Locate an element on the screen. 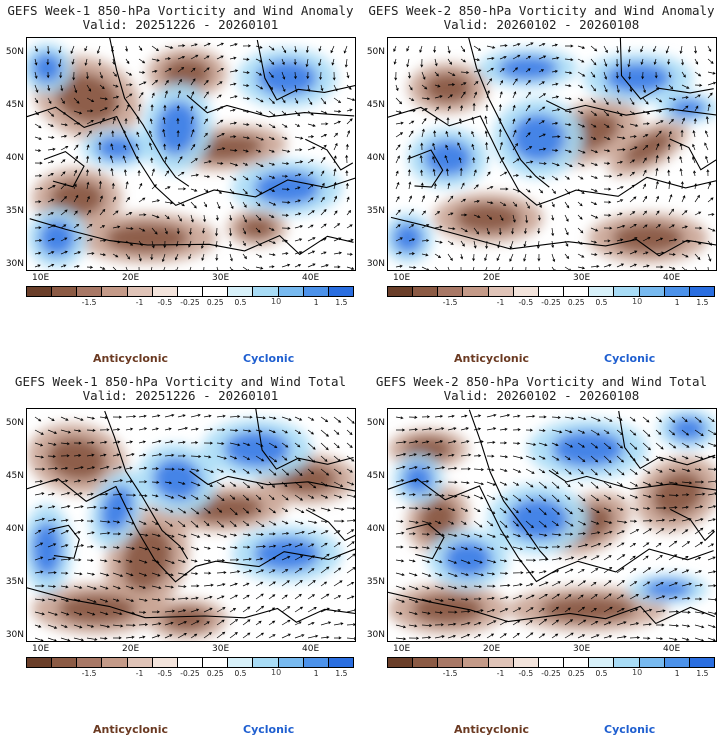 Image resolution: width=722 pixels, height=742 pixels. colorbar-label: 0.5 is located at coordinates (240, 302).